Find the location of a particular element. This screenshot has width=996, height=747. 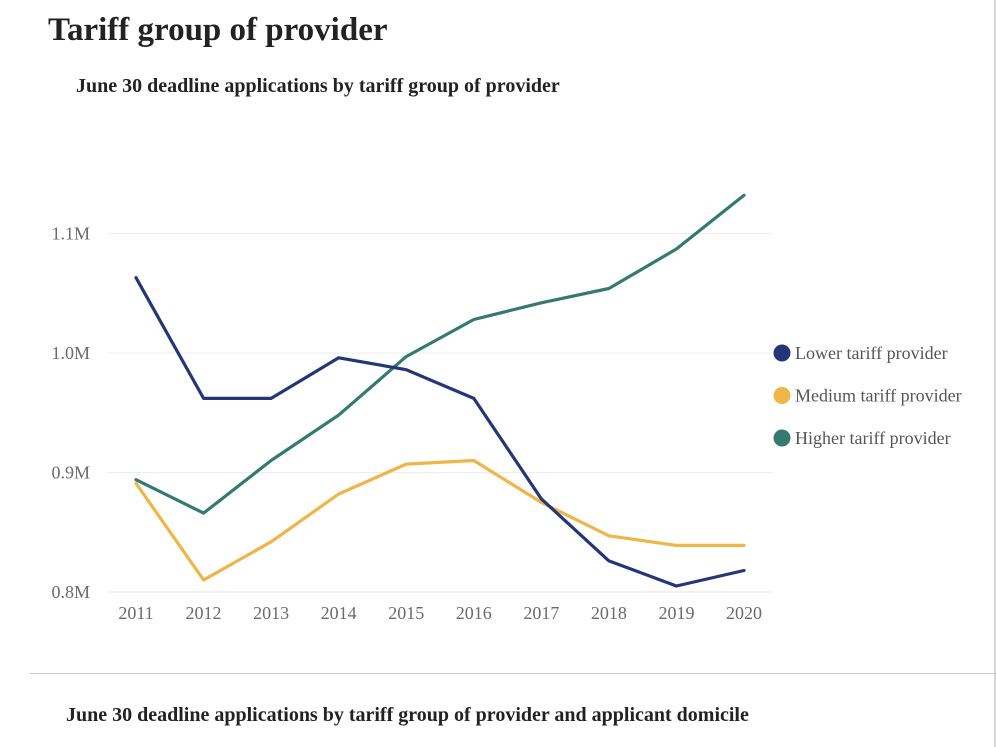

series-line is located at coordinates (440, 520).